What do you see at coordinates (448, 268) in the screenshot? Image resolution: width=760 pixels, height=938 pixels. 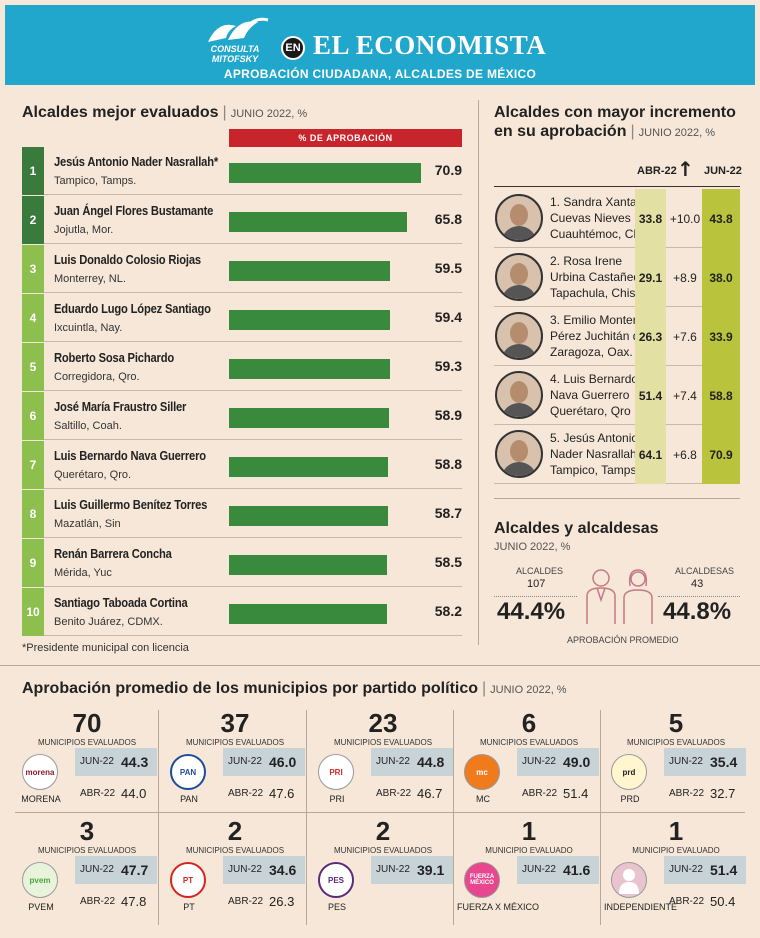 I see `approval-value: 59.5` at bounding box center [448, 268].